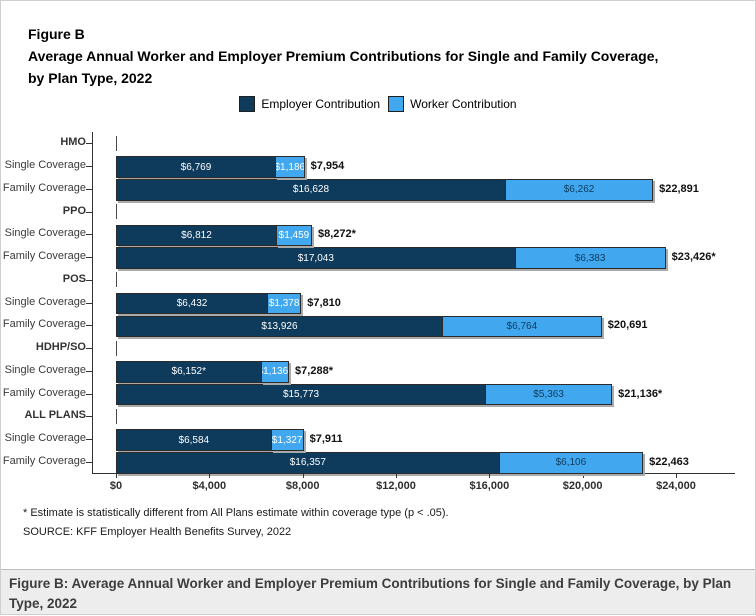 Image resolution: width=756 pixels, height=616 pixels. I want to click on total-value-label: $7,911, so click(326, 439).